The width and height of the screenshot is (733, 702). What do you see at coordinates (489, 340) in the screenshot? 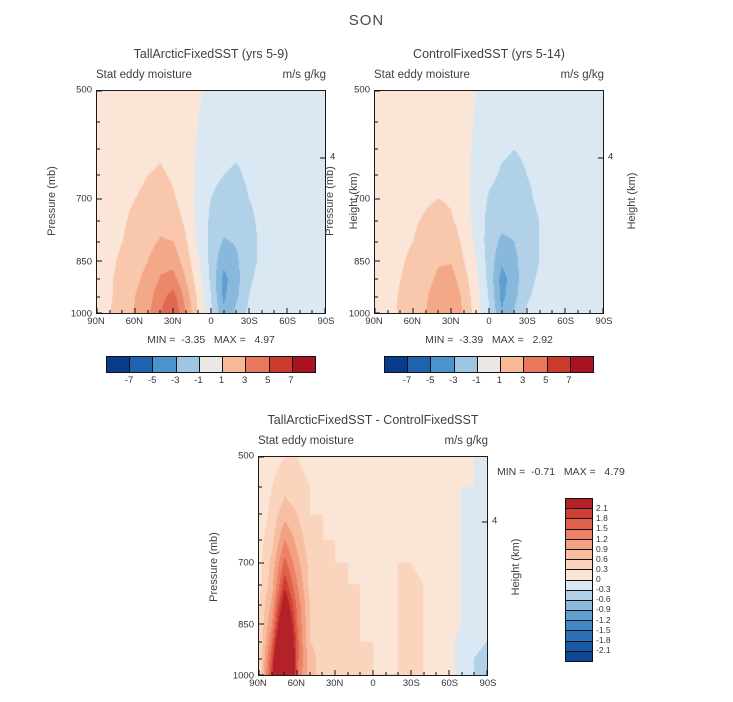
I see `min-max-label: MIN = -3.39 MAX = 2.92` at bounding box center [489, 340].